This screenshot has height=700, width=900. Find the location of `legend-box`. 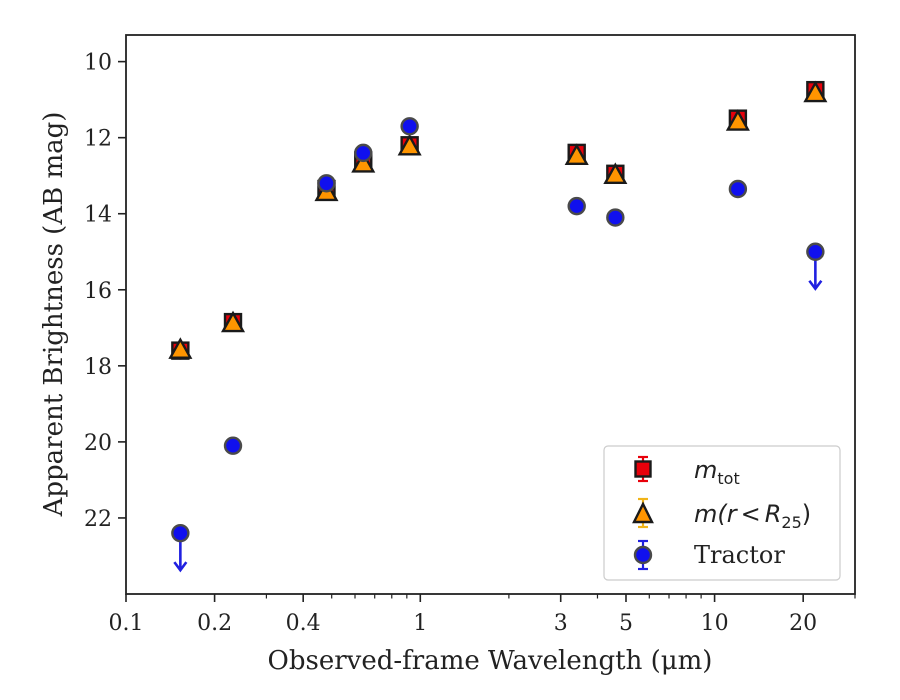

legend-box is located at coordinates (722, 513).